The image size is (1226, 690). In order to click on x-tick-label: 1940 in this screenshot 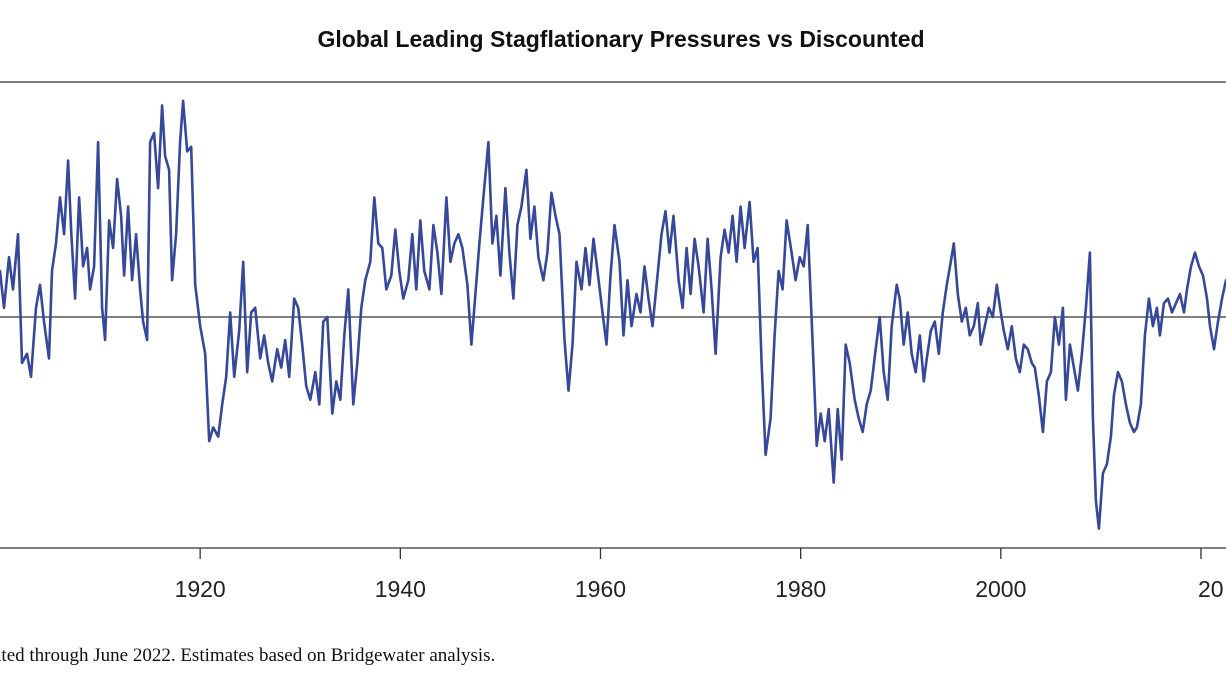, I will do `click(400, 589)`.